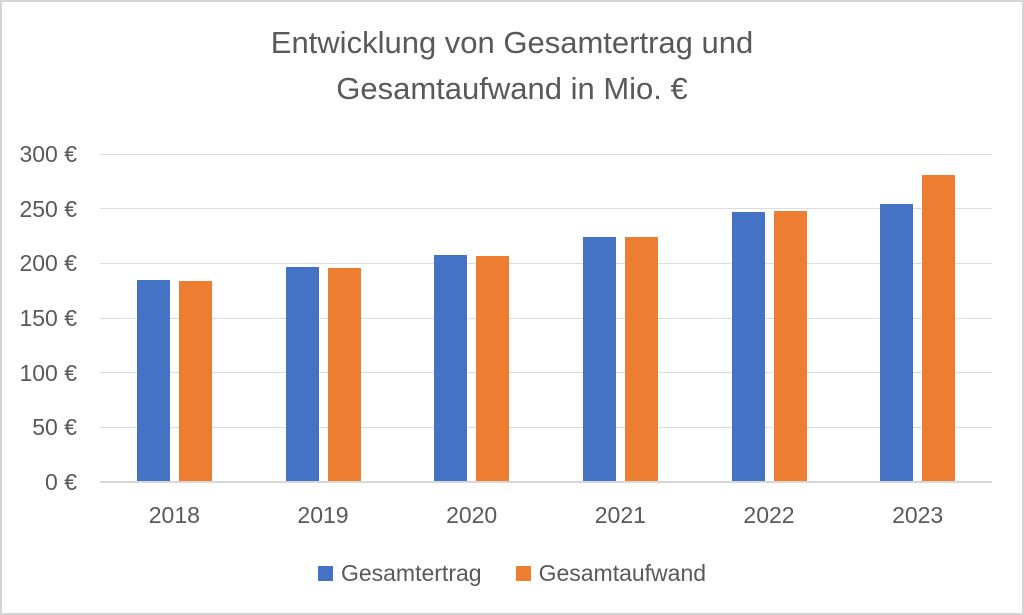 Image resolution: width=1024 pixels, height=615 pixels. I want to click on bar-gesamtertrag-2018, so click(153, 381).